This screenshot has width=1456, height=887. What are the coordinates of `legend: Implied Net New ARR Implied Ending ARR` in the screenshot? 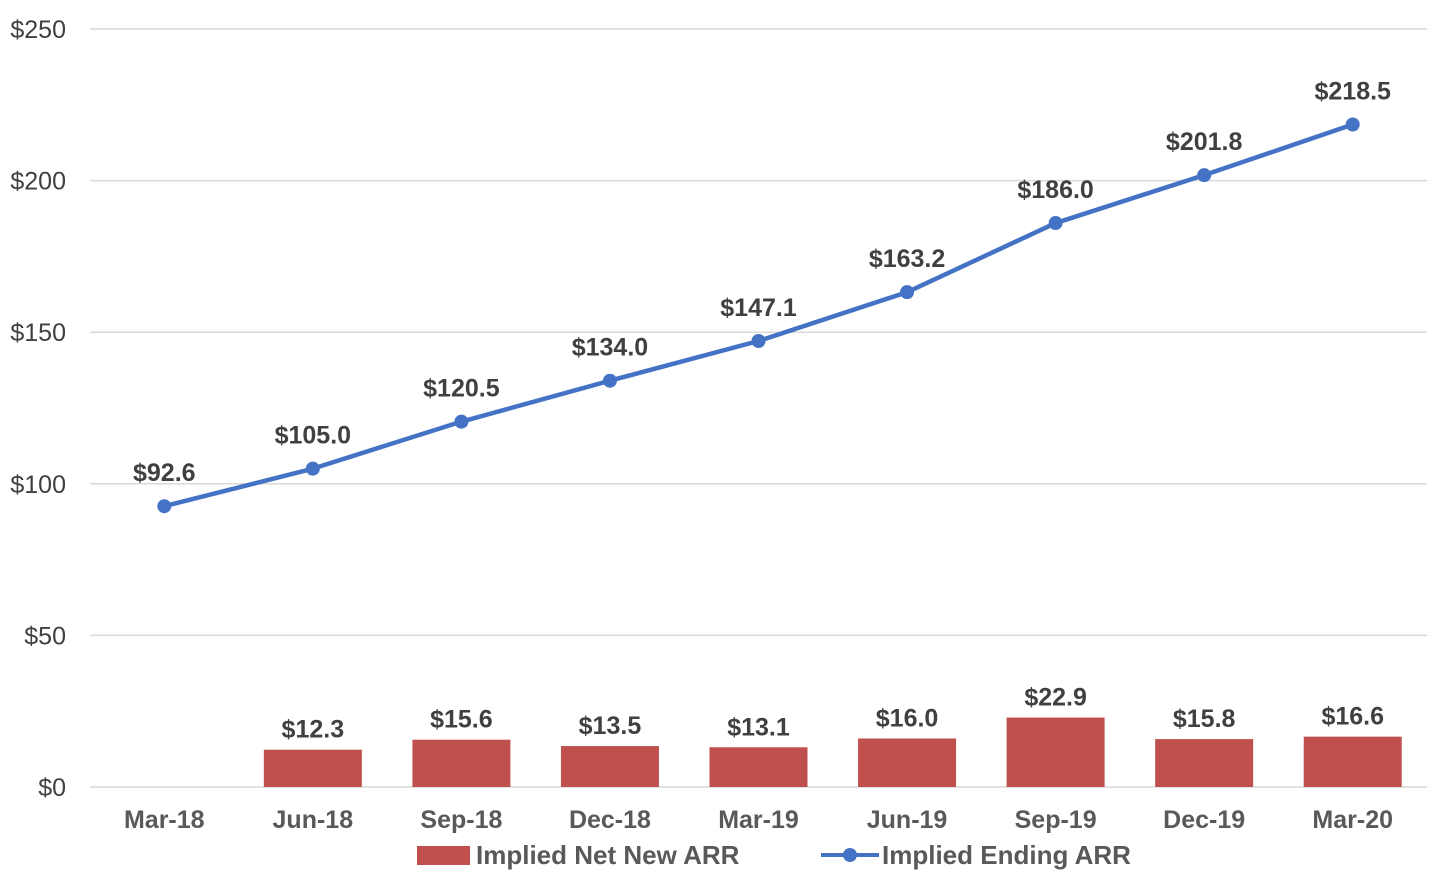 It's located at (774, 855).